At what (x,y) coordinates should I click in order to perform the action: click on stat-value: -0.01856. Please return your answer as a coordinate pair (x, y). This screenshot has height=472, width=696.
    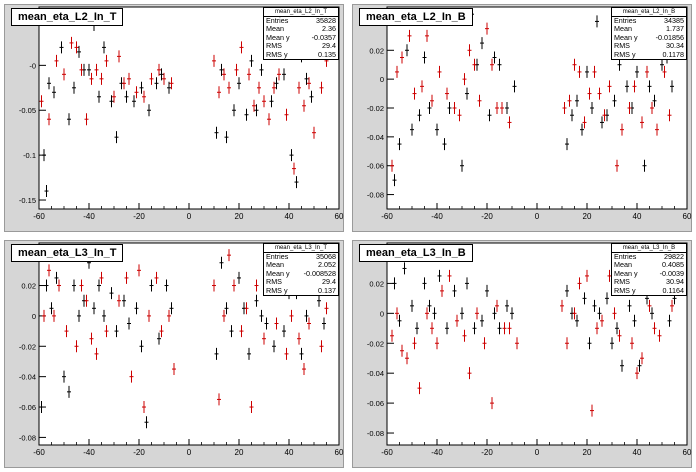
    Looking at the image, I should click on (669, 37).